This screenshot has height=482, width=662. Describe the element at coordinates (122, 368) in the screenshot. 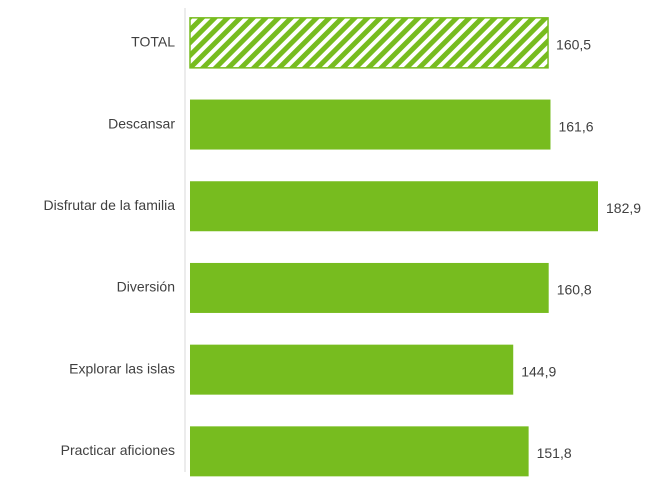

I see `category-label: Explorar las islas` at that location.